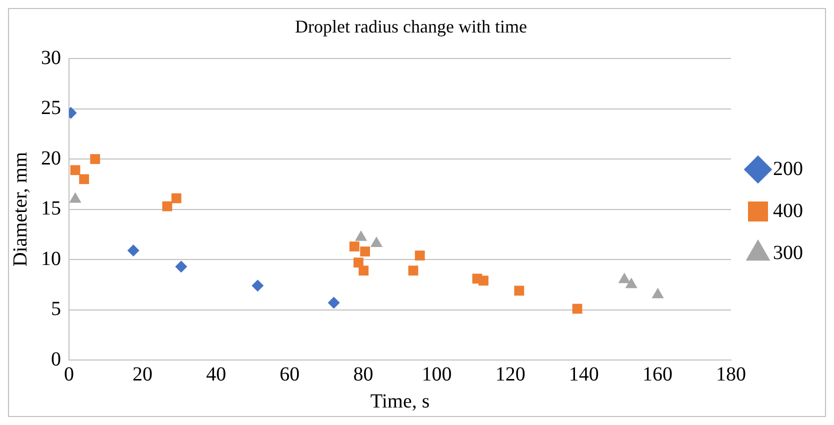 The width and height of the screenshot is (834, 425). Describe the element at coordinates (56, 359) in the screenshot. I see `y-tick-label: 0` at that location.